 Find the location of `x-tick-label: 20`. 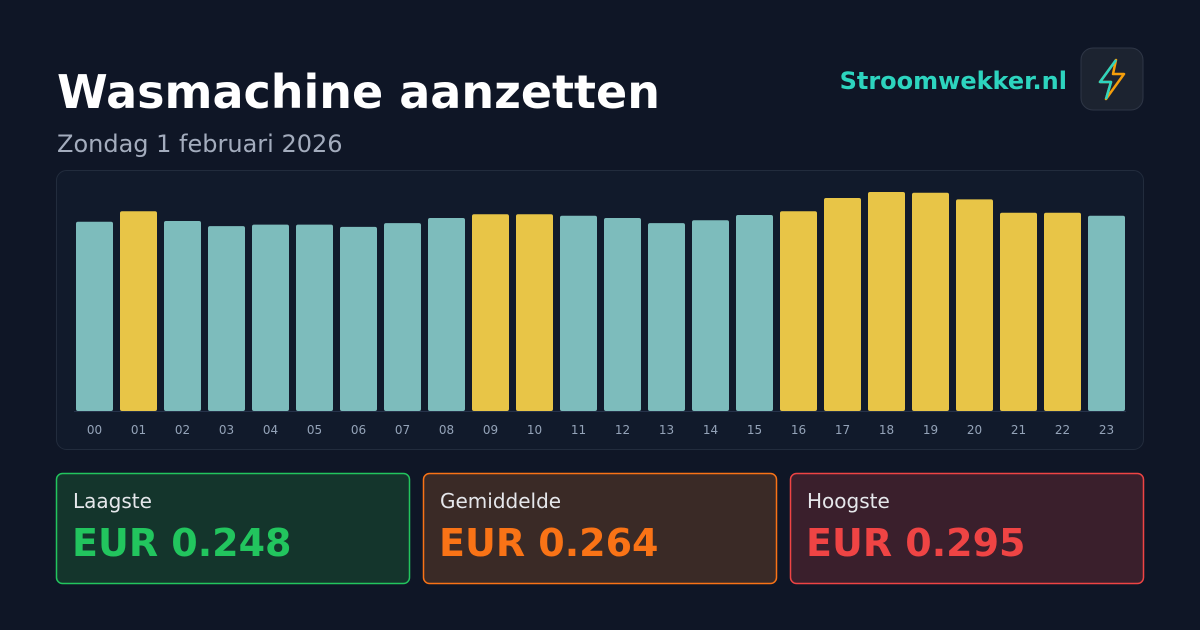

x-tick-label: 20 is located at coordinates (974, 430).